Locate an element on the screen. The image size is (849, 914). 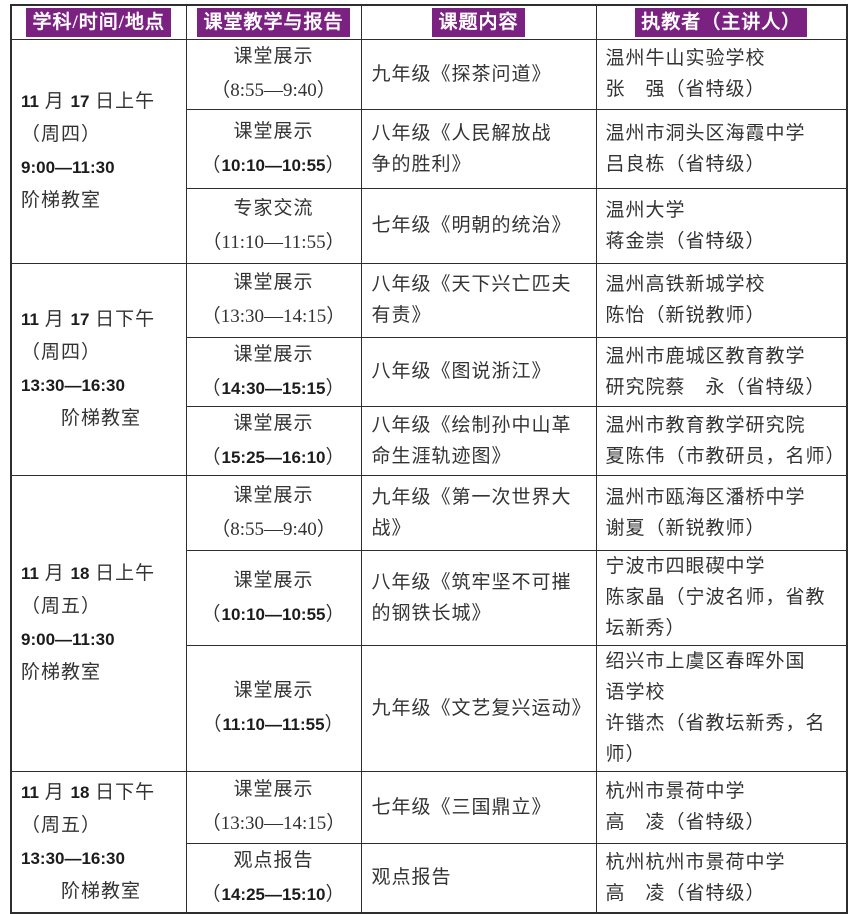
header-cell-instructor: 执教者（主讲人） is located at coordinates (721, 22).